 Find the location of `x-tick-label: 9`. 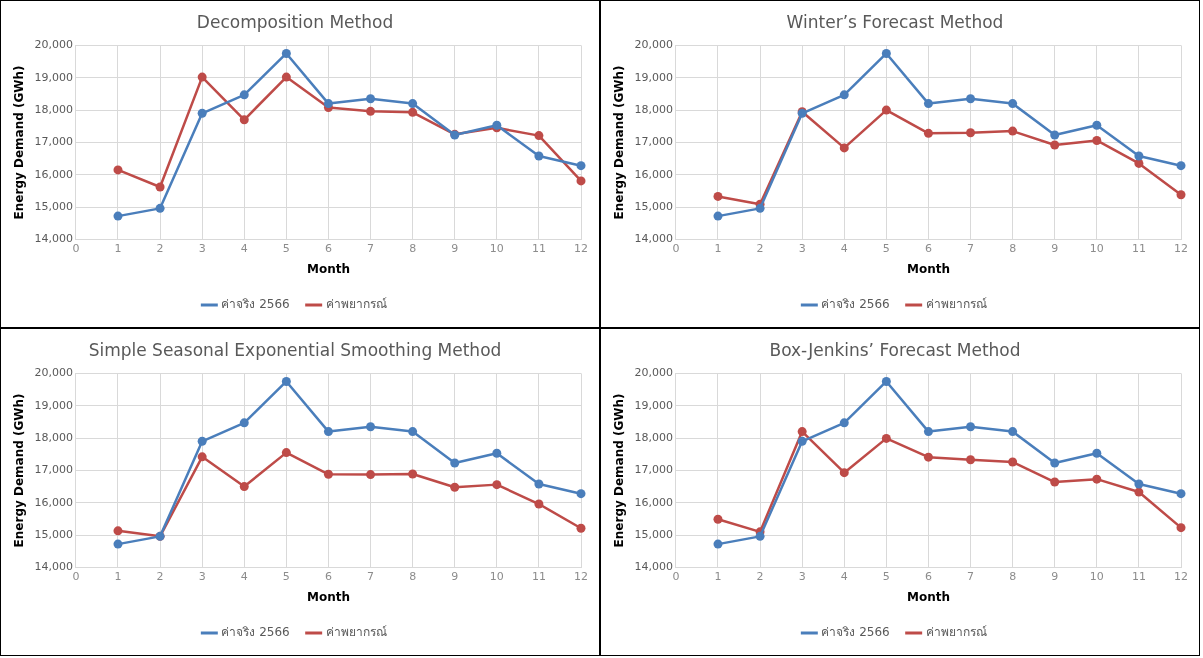

x-tick-label: 9 is located at coordinates (455, 248).